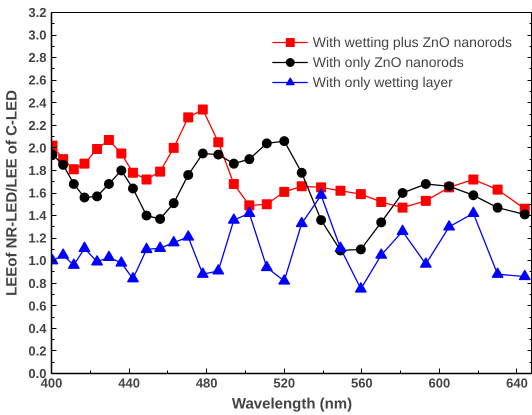 The width and height of the screenshot is (532, 415). What do you see at coordinates (37, 58) in the screenshot?
I see `y-tick-label: 2.8` at bounding box center [37, 58].